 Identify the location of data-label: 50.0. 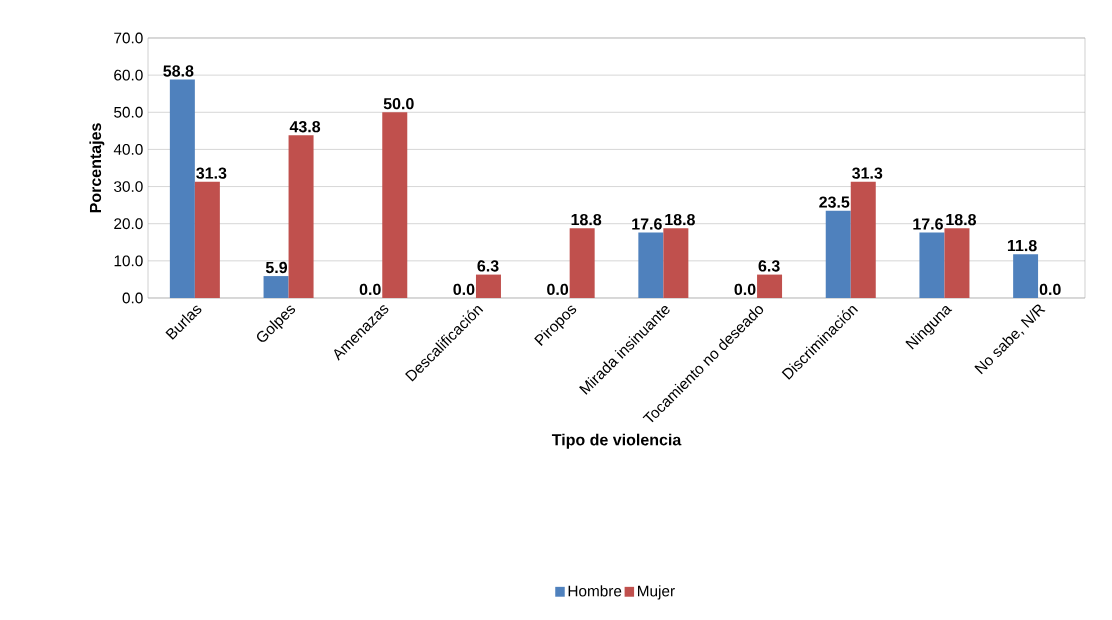
(398, 104).